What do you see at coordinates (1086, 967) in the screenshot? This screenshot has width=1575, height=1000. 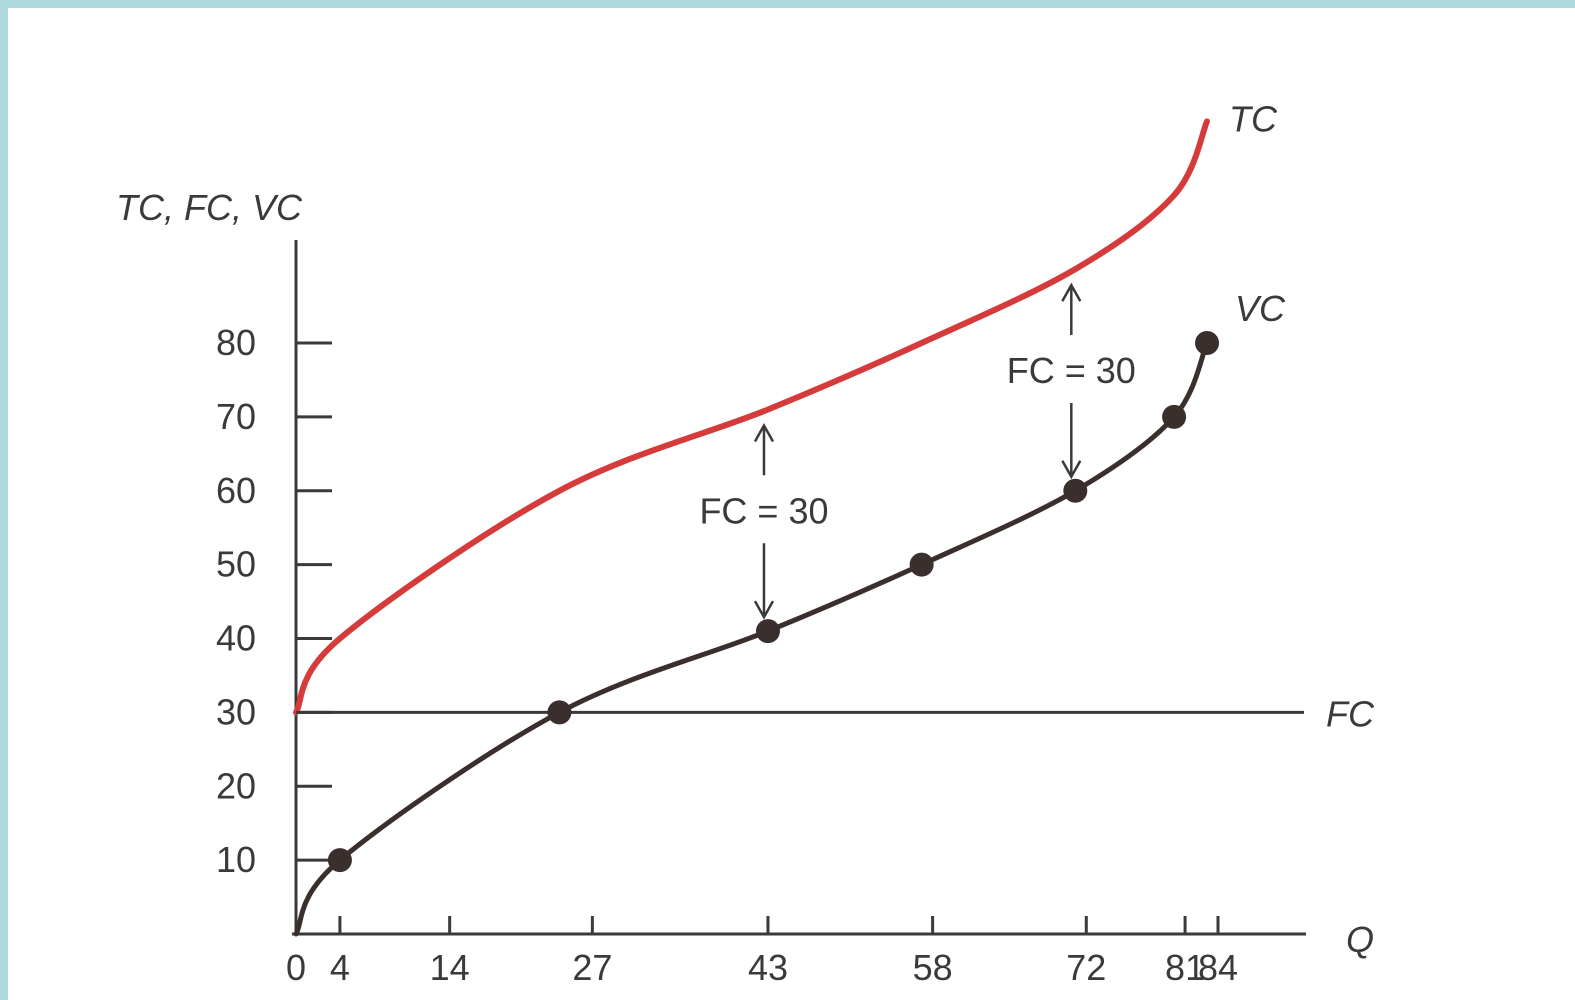 I see `x-tick-label-72: 72` at bounding box center [1086, 967].